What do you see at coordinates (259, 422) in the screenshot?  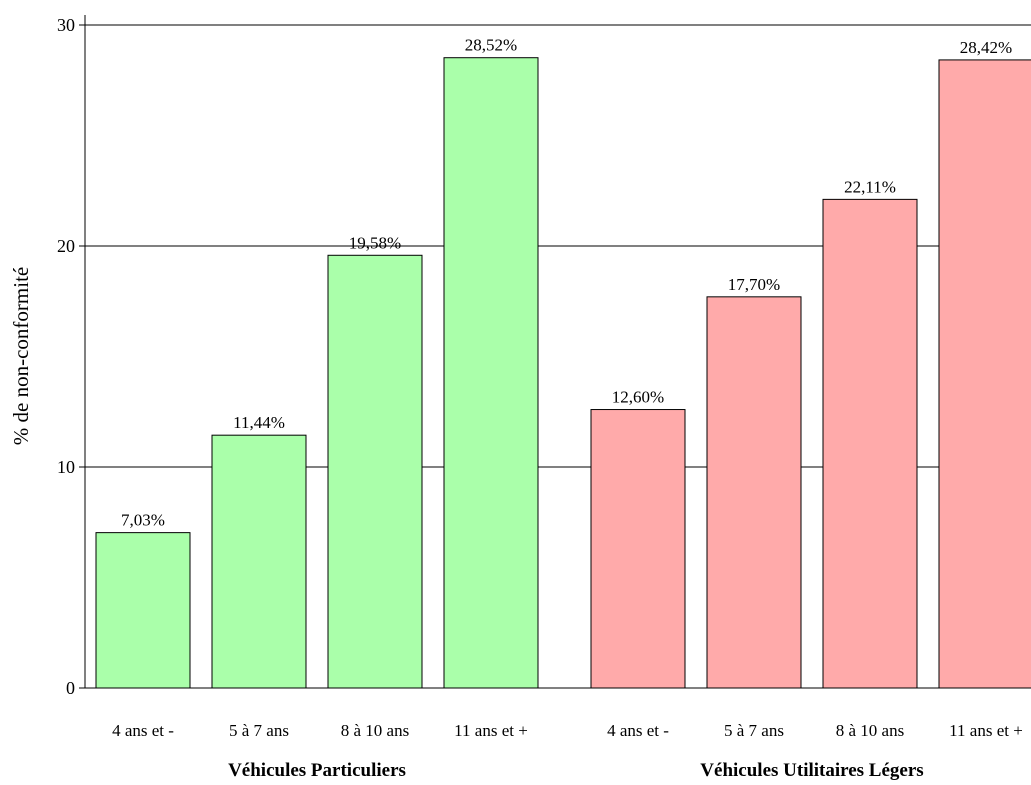 I see `bar-value-label: 11,44%` at bounding box center [259, 422].